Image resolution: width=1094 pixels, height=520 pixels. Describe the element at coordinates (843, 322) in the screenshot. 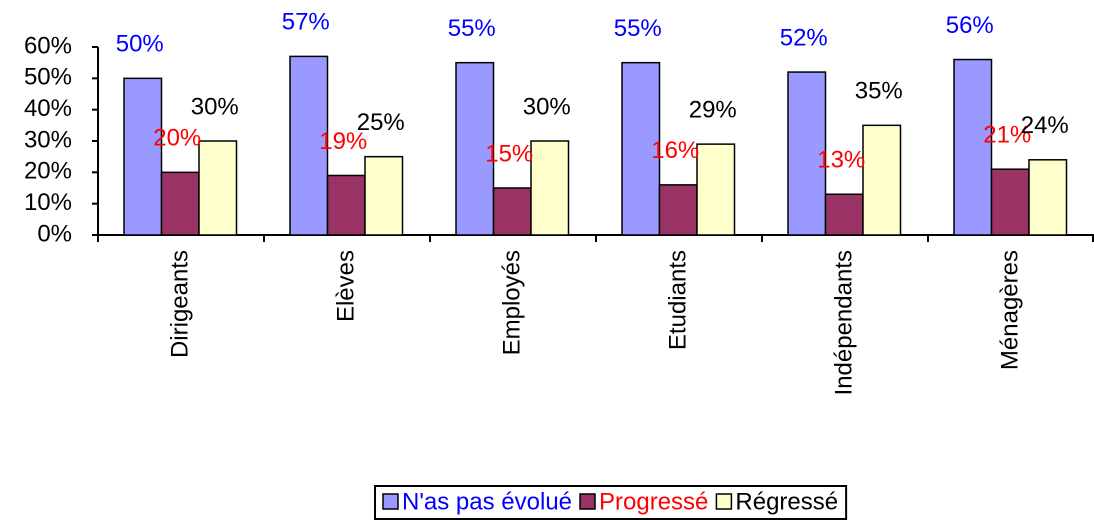

I see `x-tick-label: Indépendants` at that location.